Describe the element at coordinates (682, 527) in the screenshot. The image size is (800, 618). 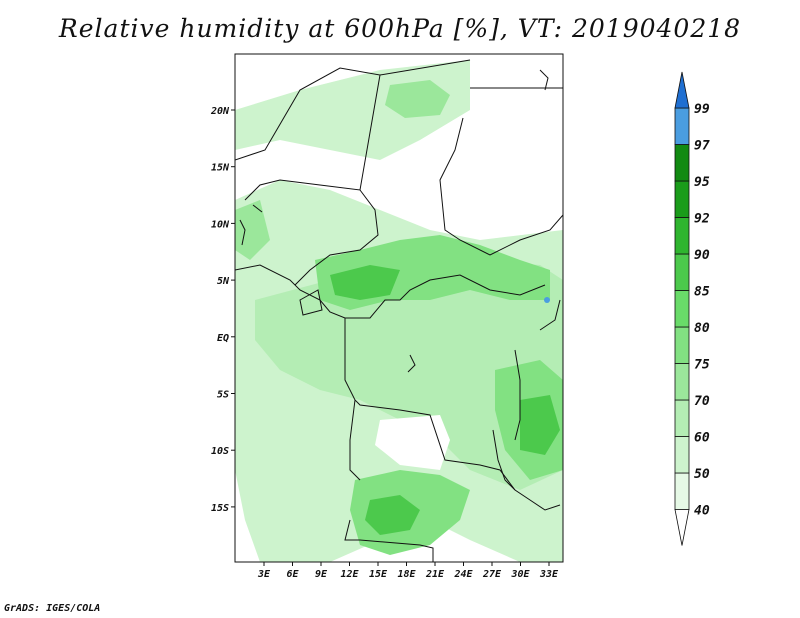
I see `colorbar-low-arrow` at that location.